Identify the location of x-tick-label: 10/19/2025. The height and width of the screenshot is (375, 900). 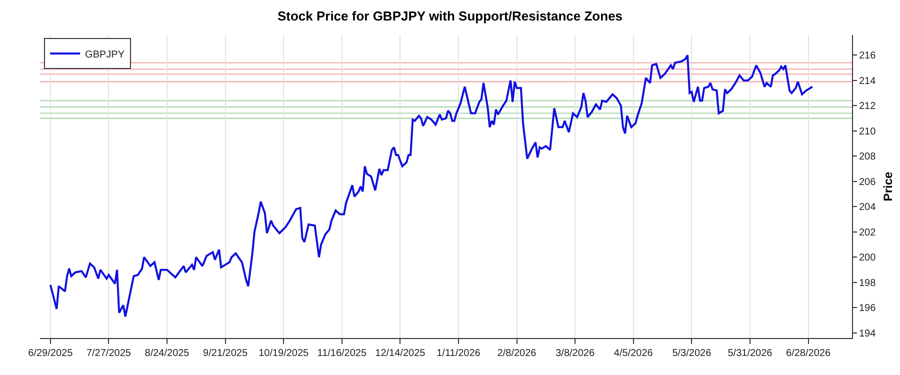
(284, 353).